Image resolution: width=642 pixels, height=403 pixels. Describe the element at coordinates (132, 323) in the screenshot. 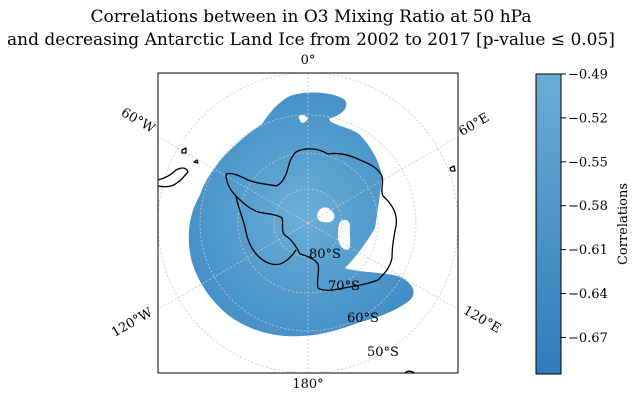

I see `meridian-label-120w: 120°W` at that location.